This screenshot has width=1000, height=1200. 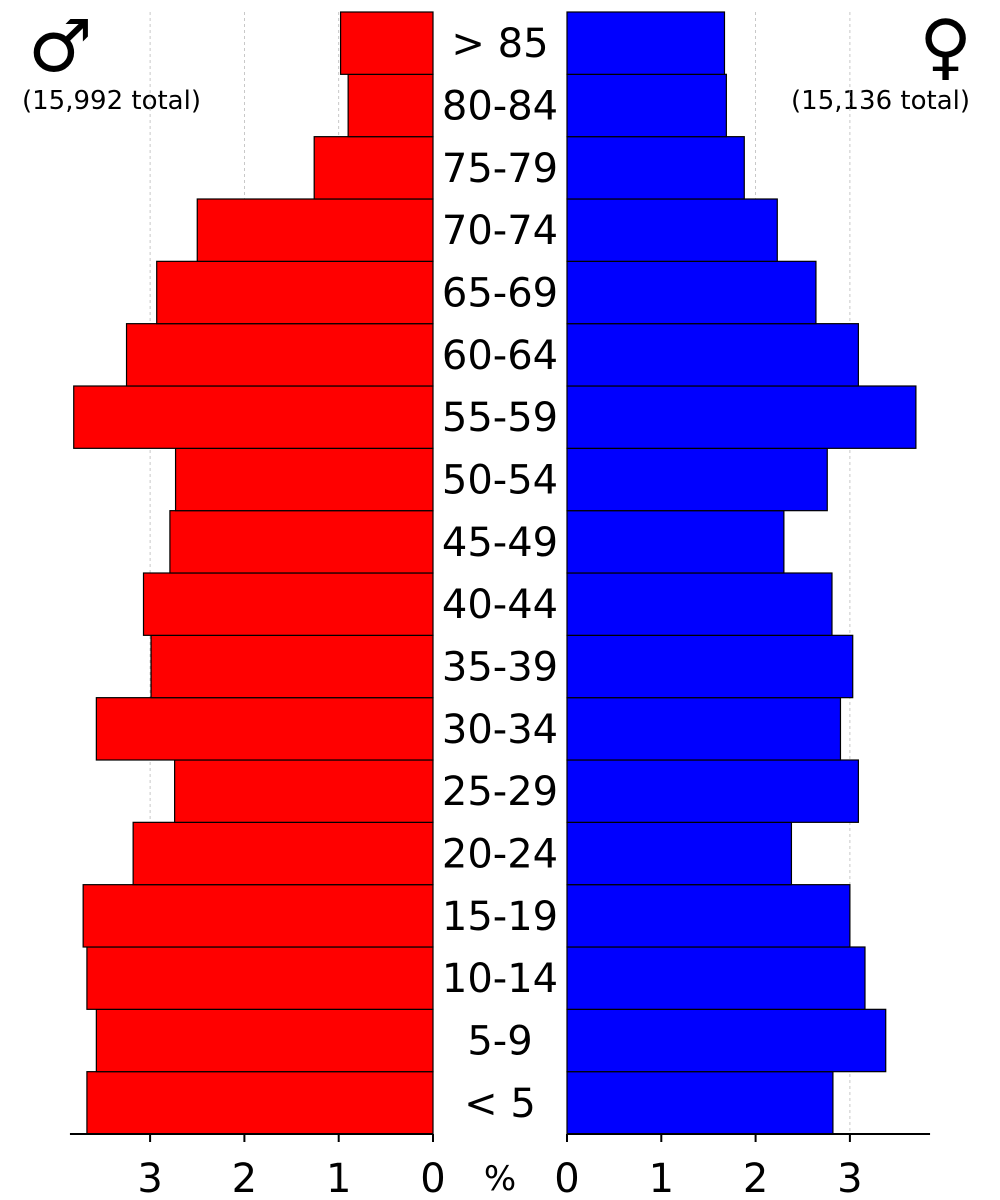 I want to click on male-x-tick-label: 1, so click(x=338, y=1178).